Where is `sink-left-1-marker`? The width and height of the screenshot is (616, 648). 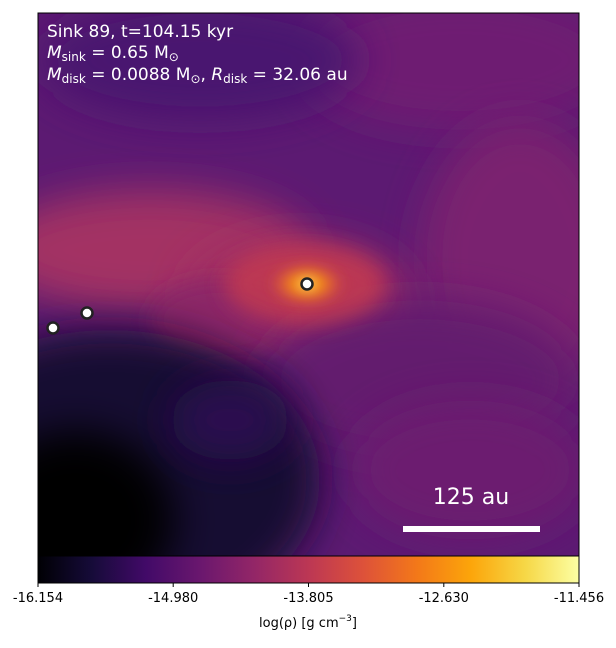 sink-left-1-marker is located at coordinates (87, 313).